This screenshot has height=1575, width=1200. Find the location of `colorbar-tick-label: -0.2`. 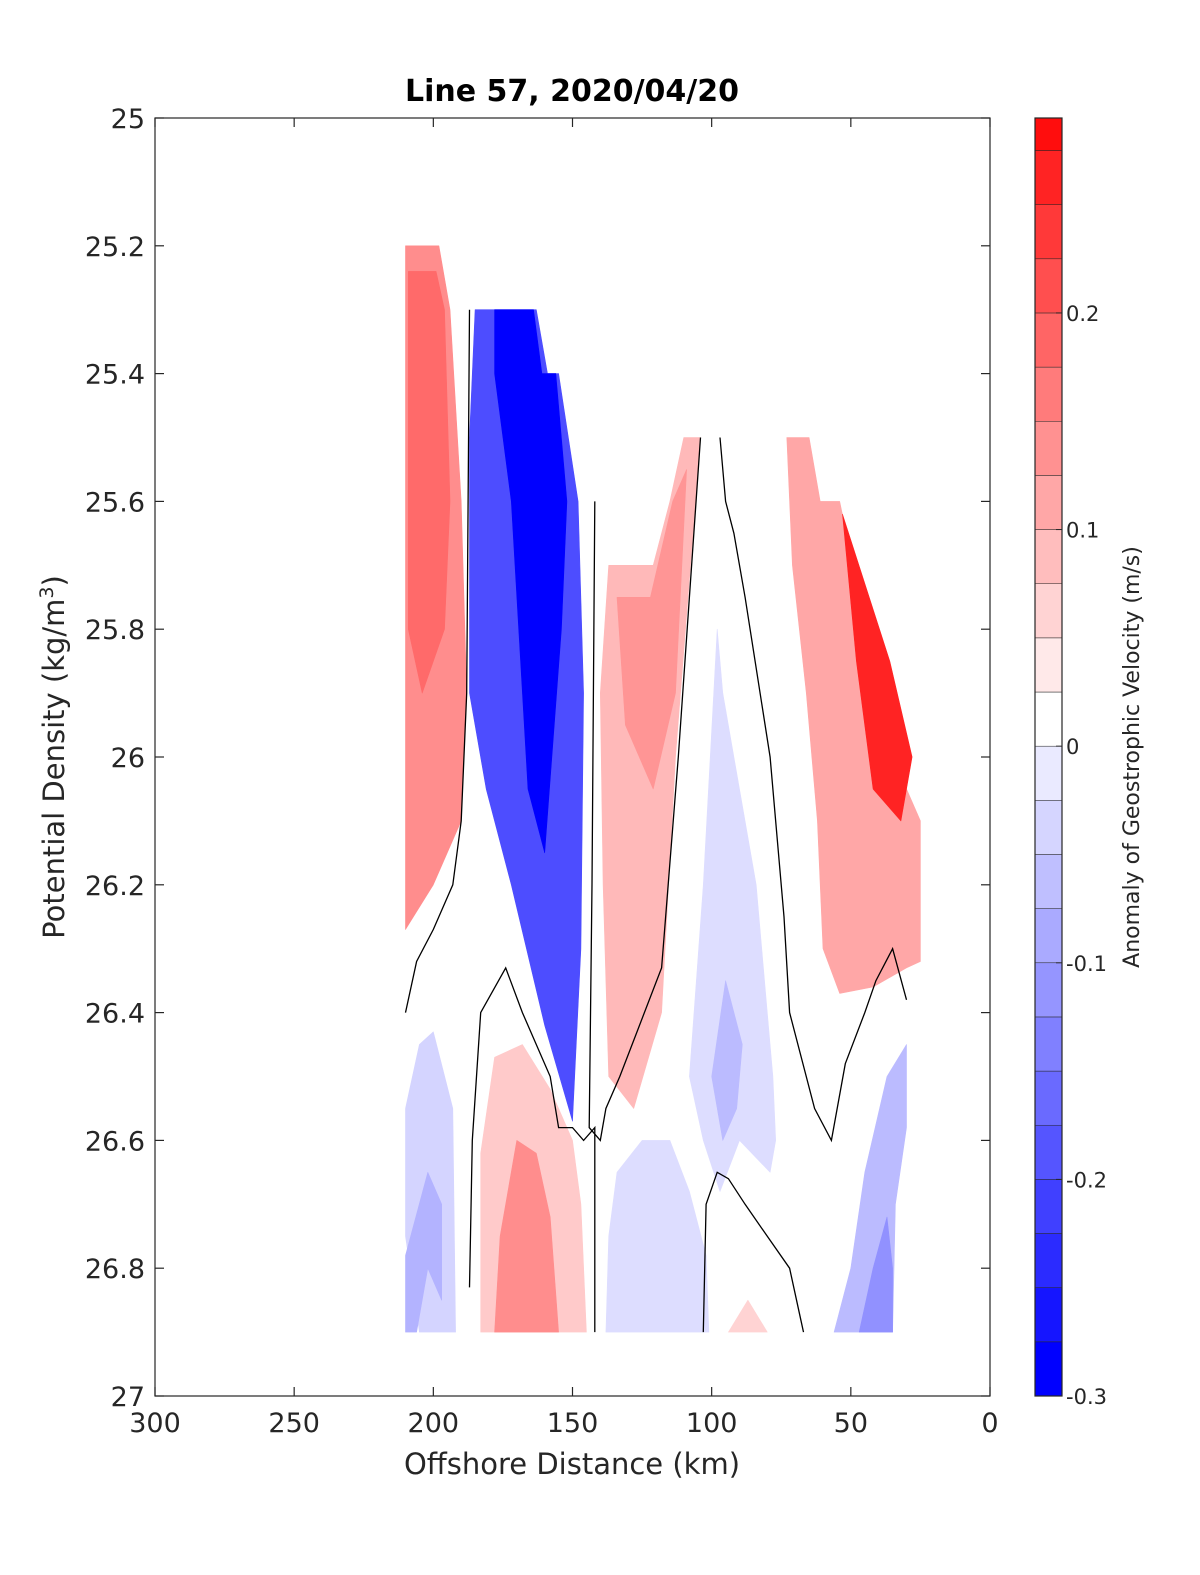

colorbar-tick-label: -0.2 is located at coordinates (1086, 1180).